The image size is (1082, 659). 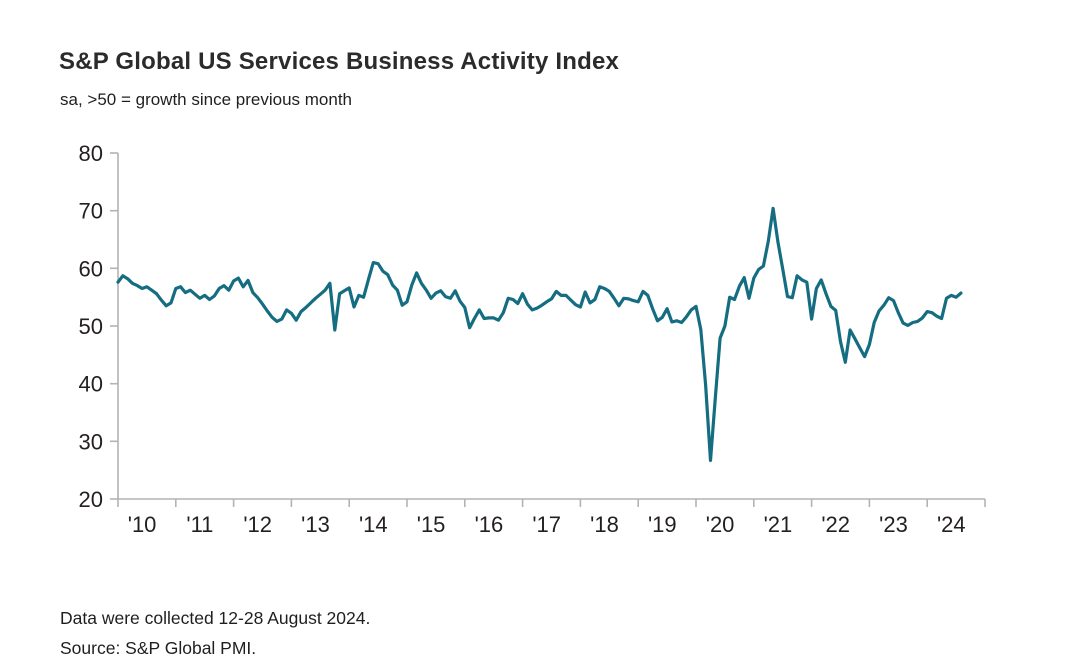 What do you see at coordinates (91, 211) in the screenshot?
I see `svg-text: 70` at bounding box center [91, 211].